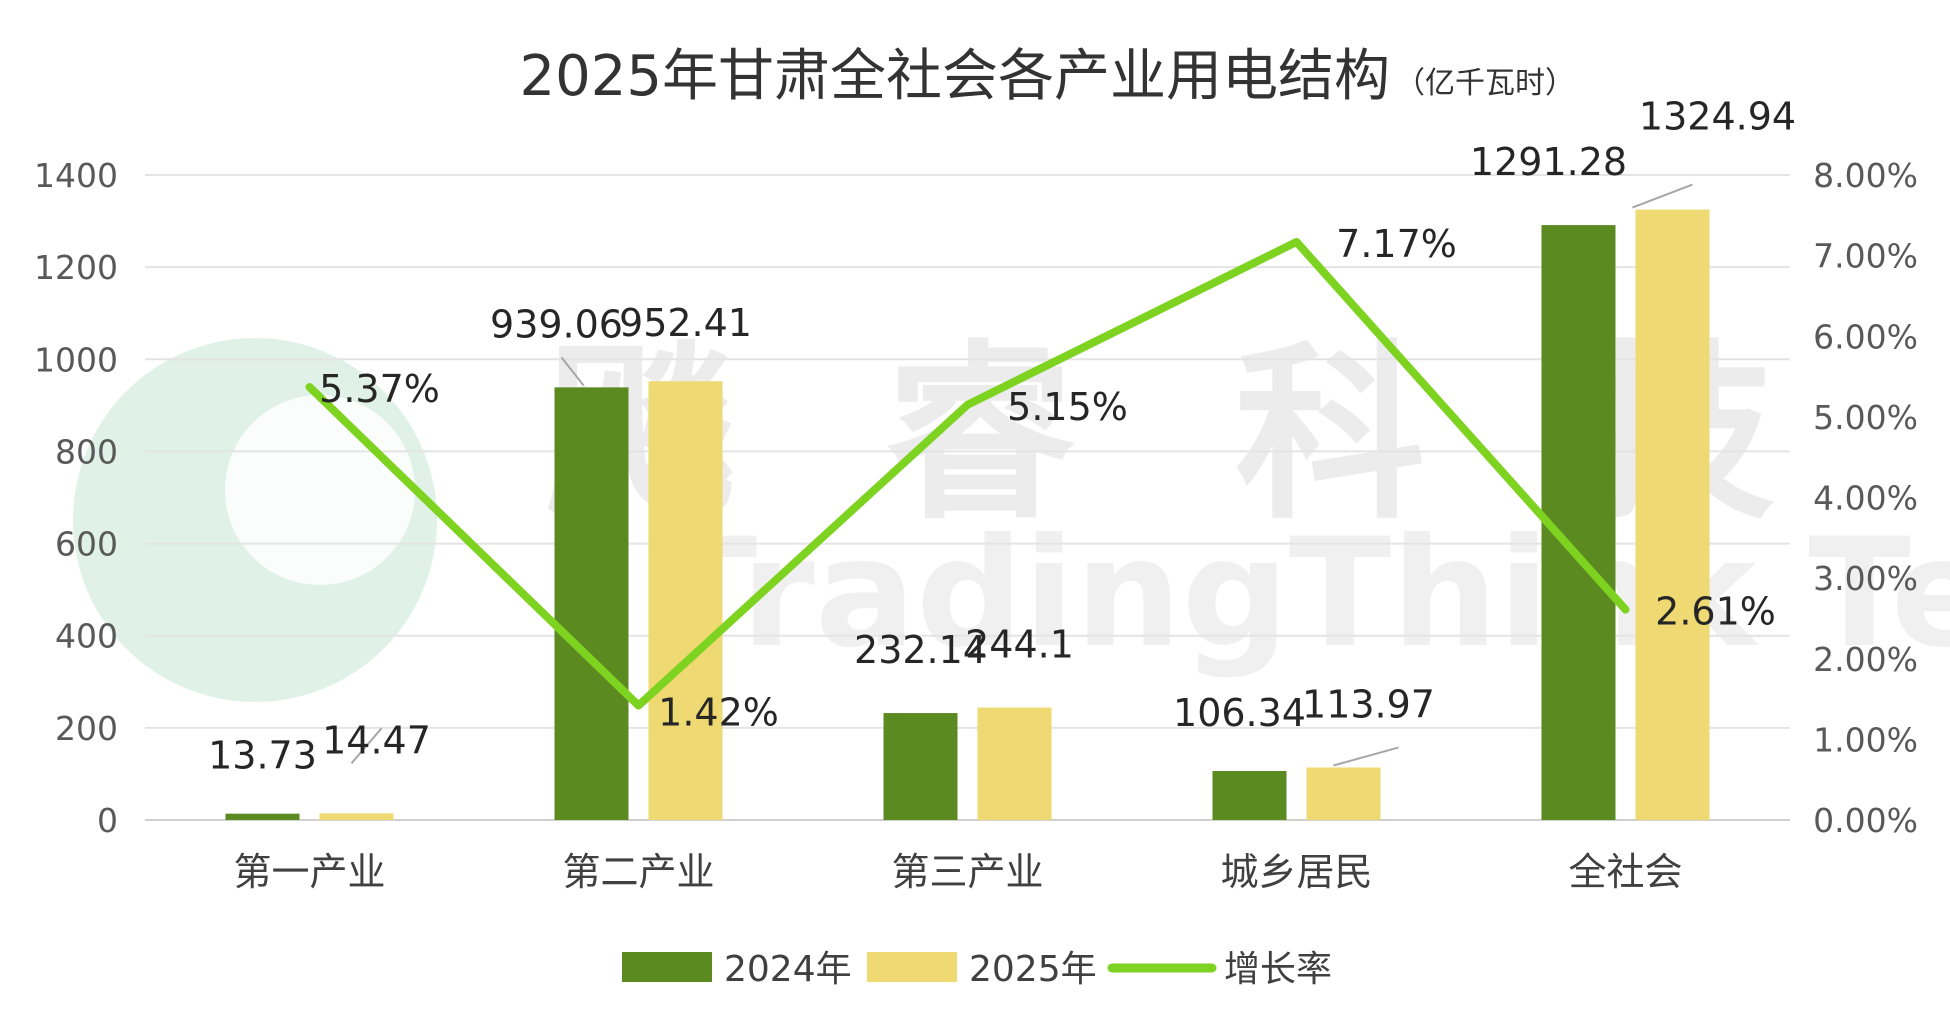 The width and height of the screenshot is (1950, 1032). Describe the element at coordinates (1368, 704) in the screenshot. I see `data-label: 113.97` at that location.